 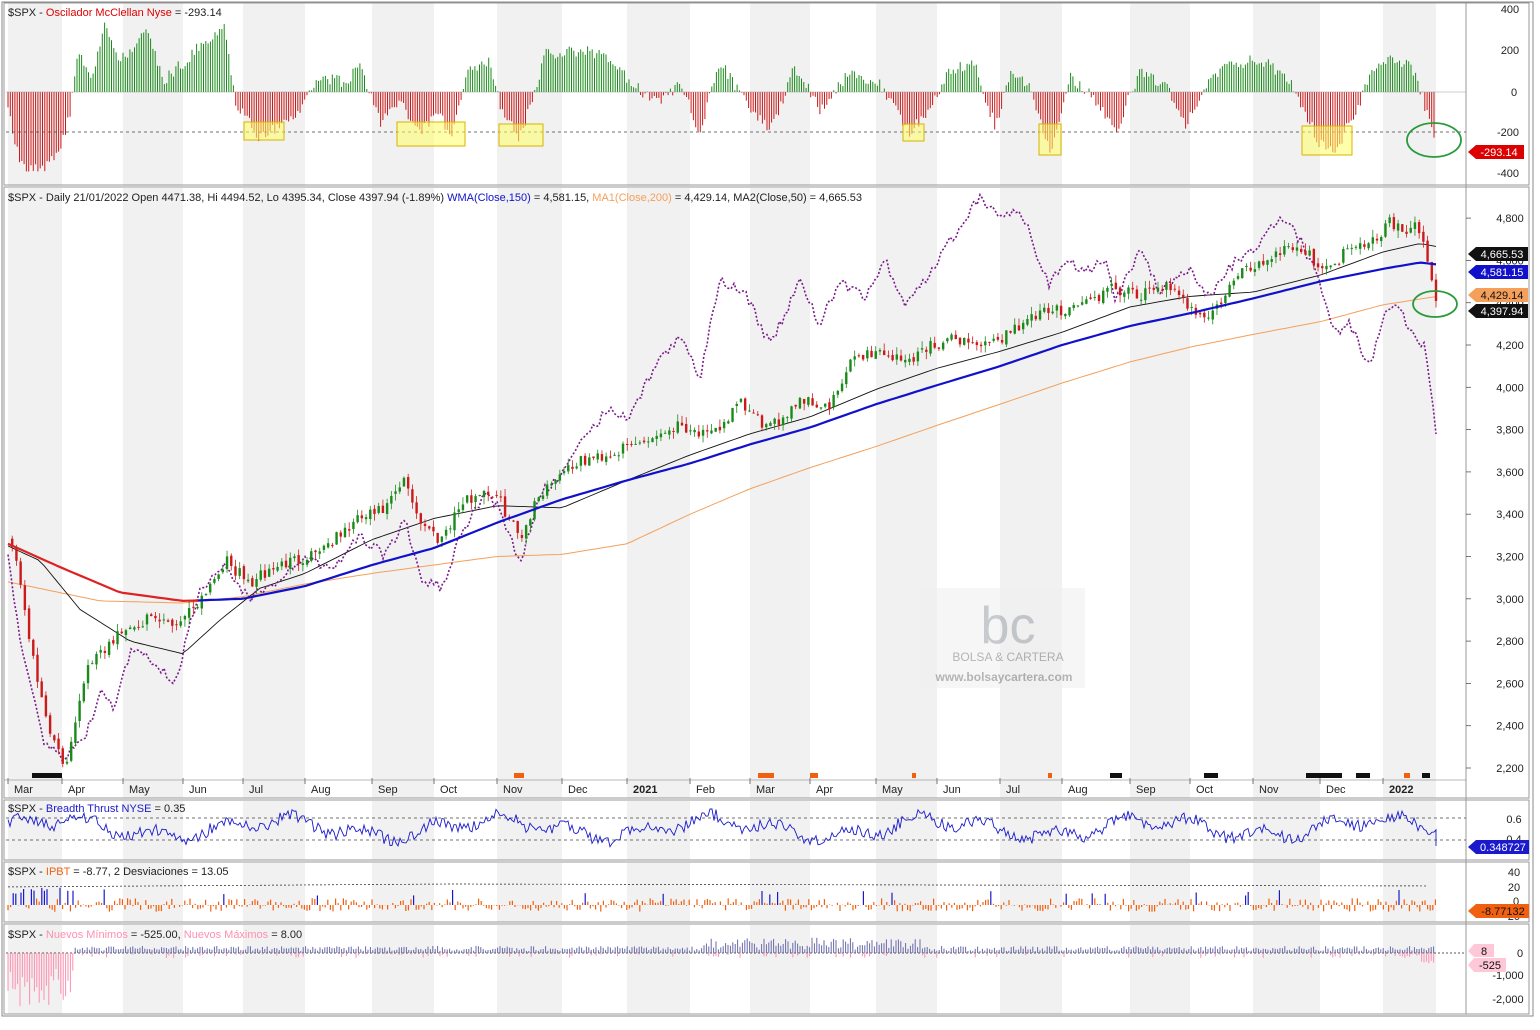 What do you see at coordinates (1510, 219) in the screenshot?
I see `price-tick-label: 4,800` at bounding box center [1510, 219].